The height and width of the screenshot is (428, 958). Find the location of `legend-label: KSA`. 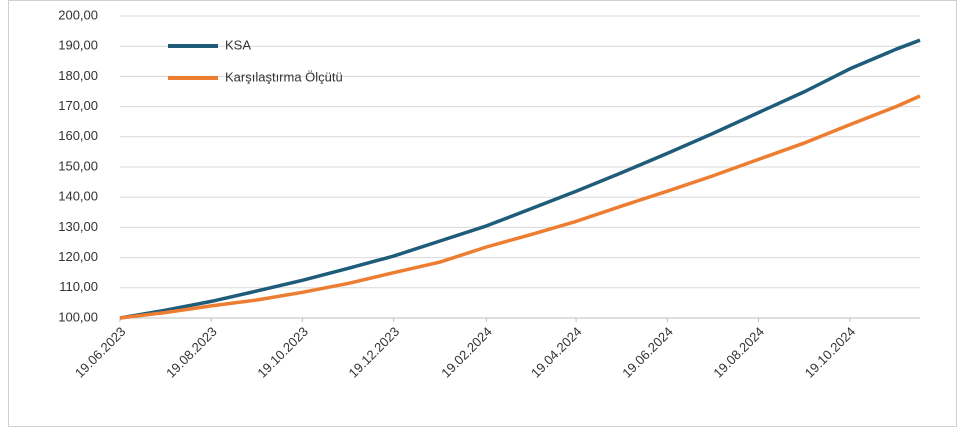

legend-label: KSA is located at coordinates (238, 44).